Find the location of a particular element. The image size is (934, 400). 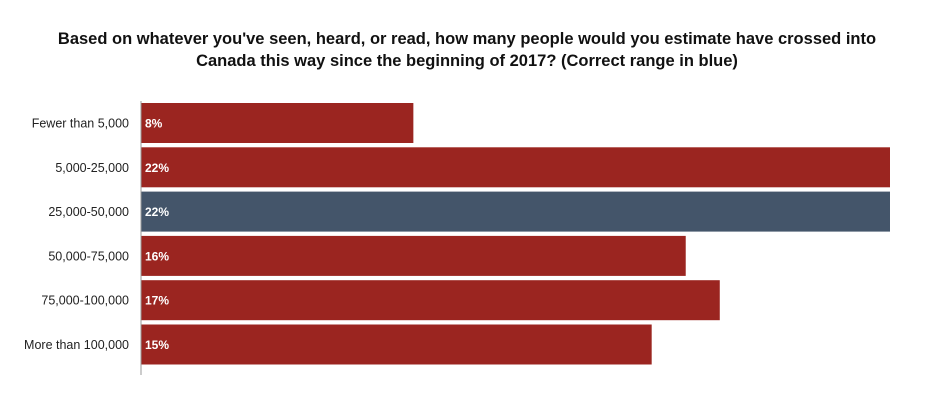

value-label: 16% is located at coordinates (157, 256).